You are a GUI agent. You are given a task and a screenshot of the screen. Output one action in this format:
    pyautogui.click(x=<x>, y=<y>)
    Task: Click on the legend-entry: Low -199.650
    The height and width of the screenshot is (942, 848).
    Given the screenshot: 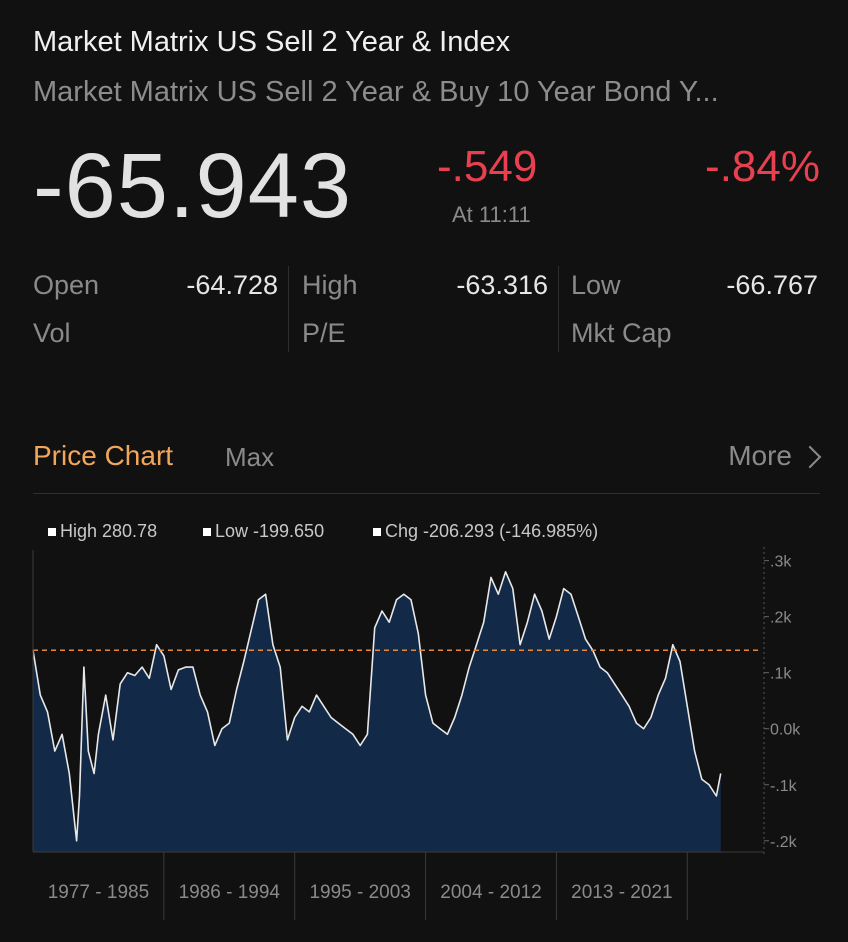 What is the action you would take?
    pyautogui.click(x=269, y=531)
    